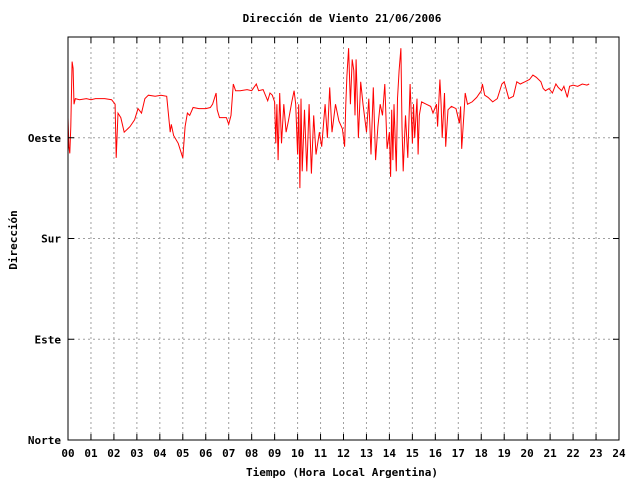 Image resolution: width=640 pixels, height=480 pixels. I want to click on x-tick-label: 09, so click(274, 453).